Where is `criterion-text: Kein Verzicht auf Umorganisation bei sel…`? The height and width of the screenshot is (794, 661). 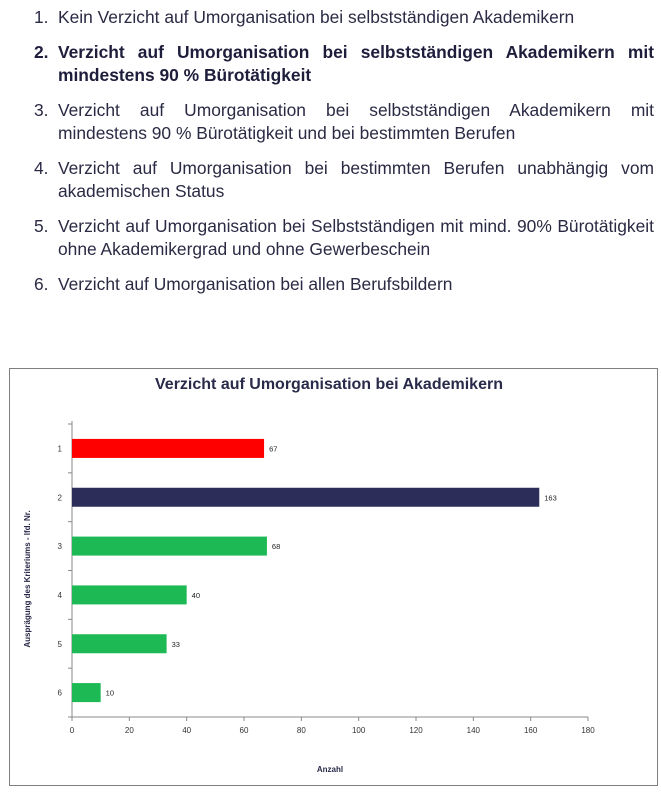 criterion-text: Kein Verzicht auf Umorganisation bei sel… is located at coordinates (316, 17).